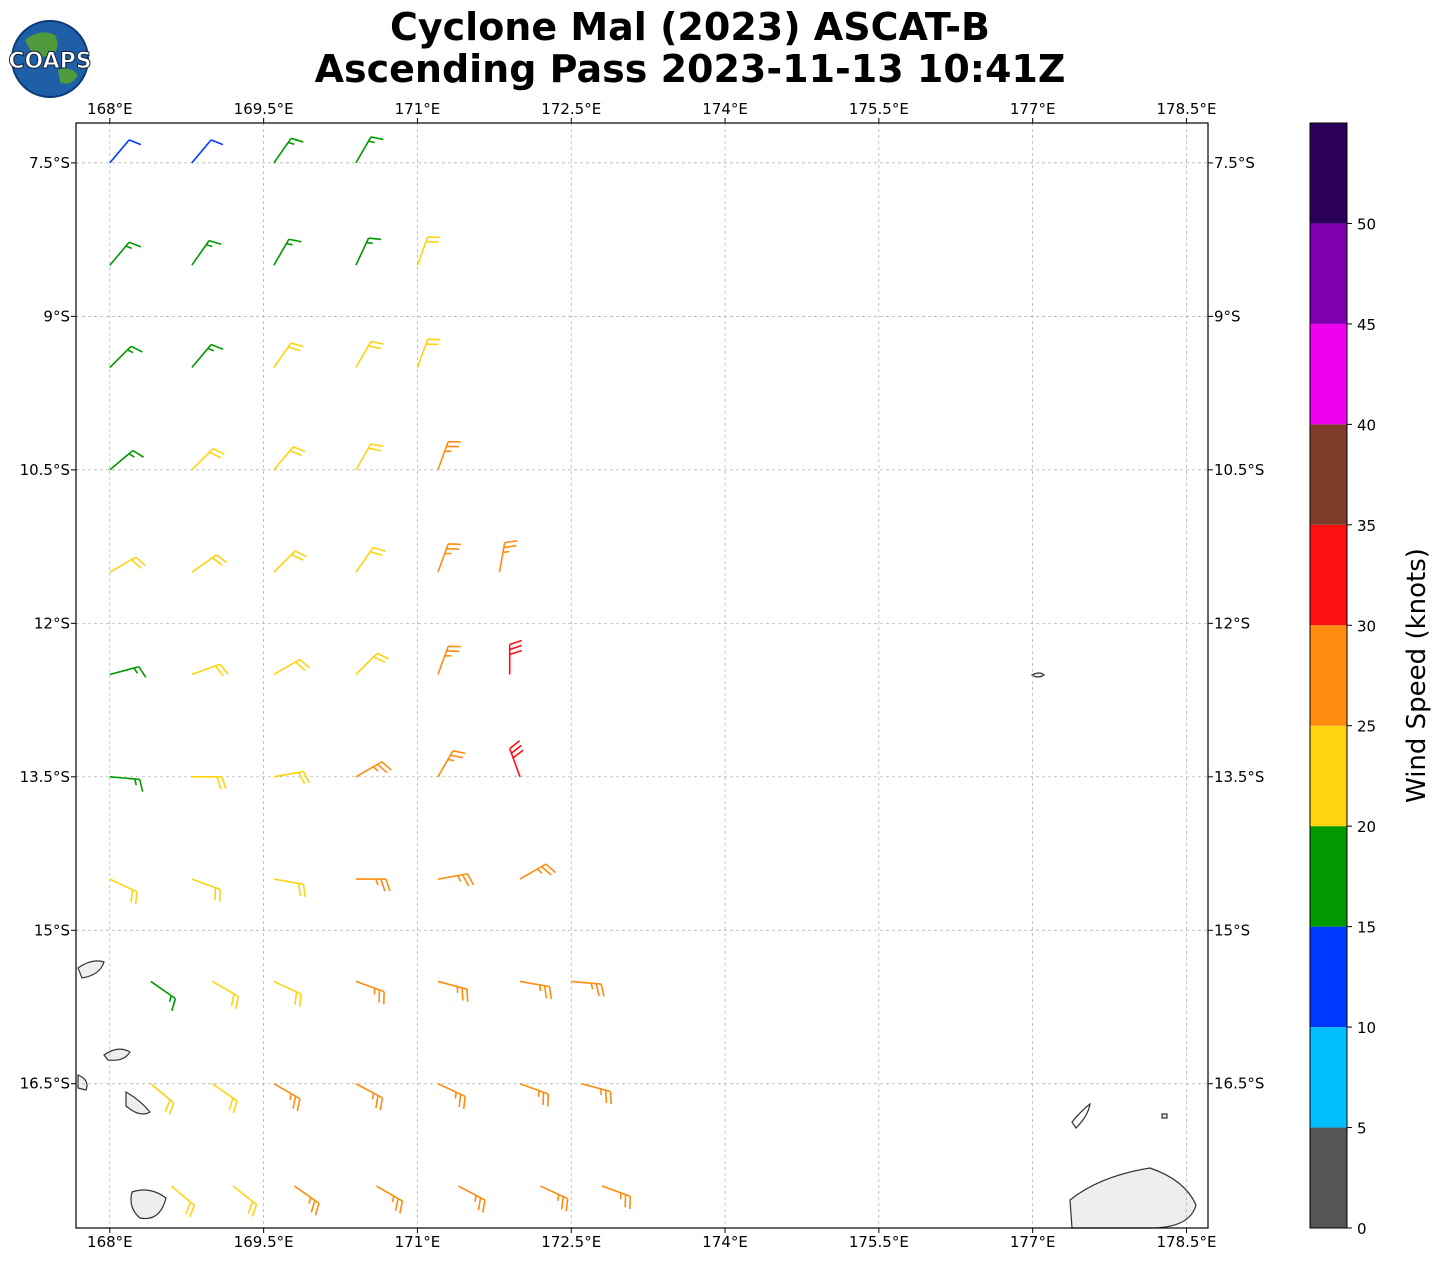 This screenshot has width=1446, height=1268. What do you see at coordinates (1366, 928) in the screenshot?
I see `colorbar-tick-label: 15` at bounding box center [1366, 928].